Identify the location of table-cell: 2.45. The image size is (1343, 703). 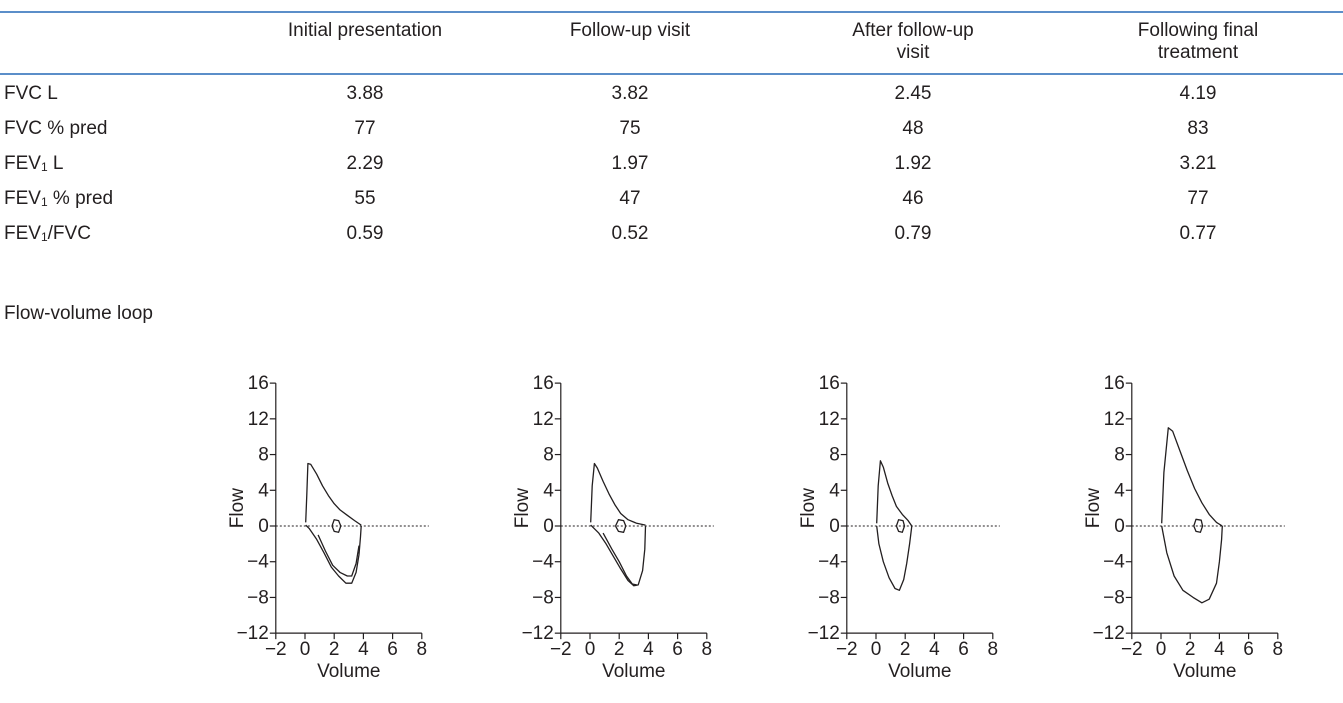
(913, 93).